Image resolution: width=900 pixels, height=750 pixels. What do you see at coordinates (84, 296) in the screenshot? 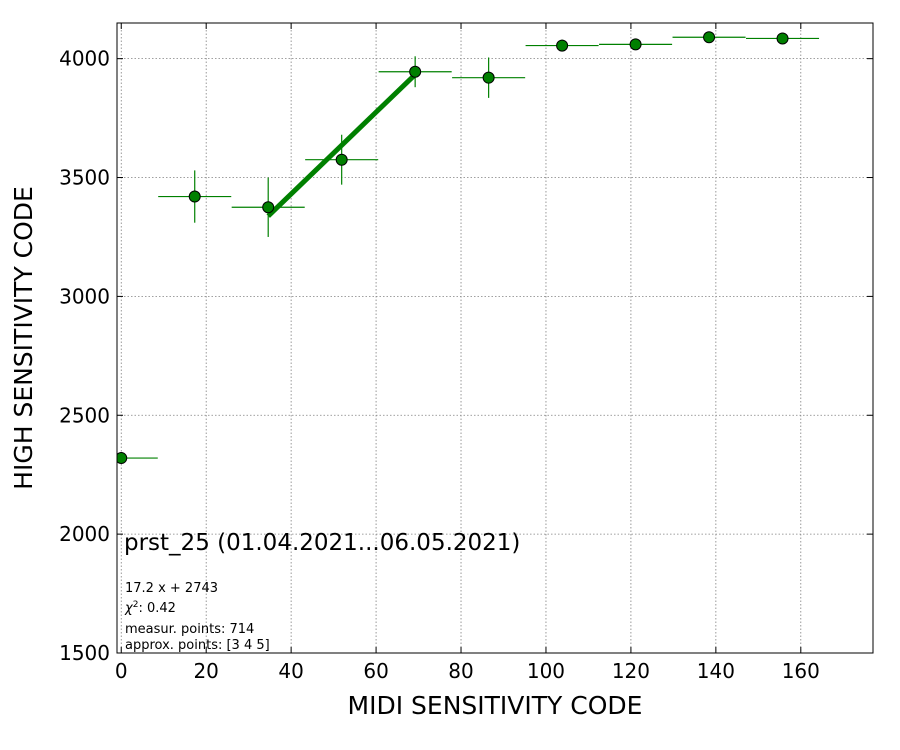
I see `y-tick-label: 3000` at bounding box center [84, 296].